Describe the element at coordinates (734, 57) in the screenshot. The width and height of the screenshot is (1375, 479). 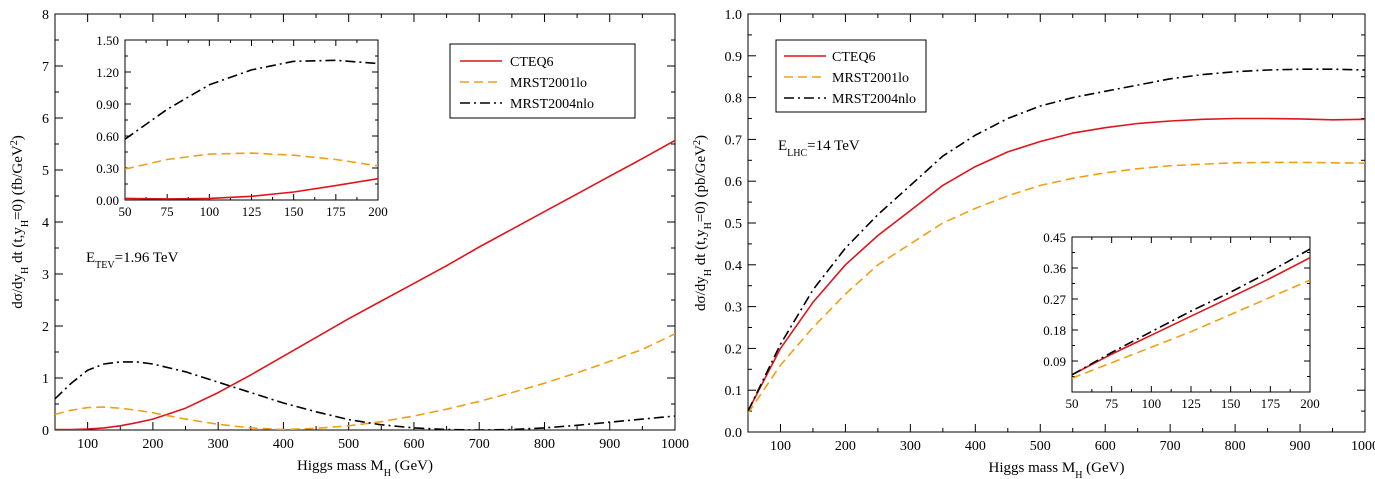
I see `y-tick-label: 0.9` at that location.